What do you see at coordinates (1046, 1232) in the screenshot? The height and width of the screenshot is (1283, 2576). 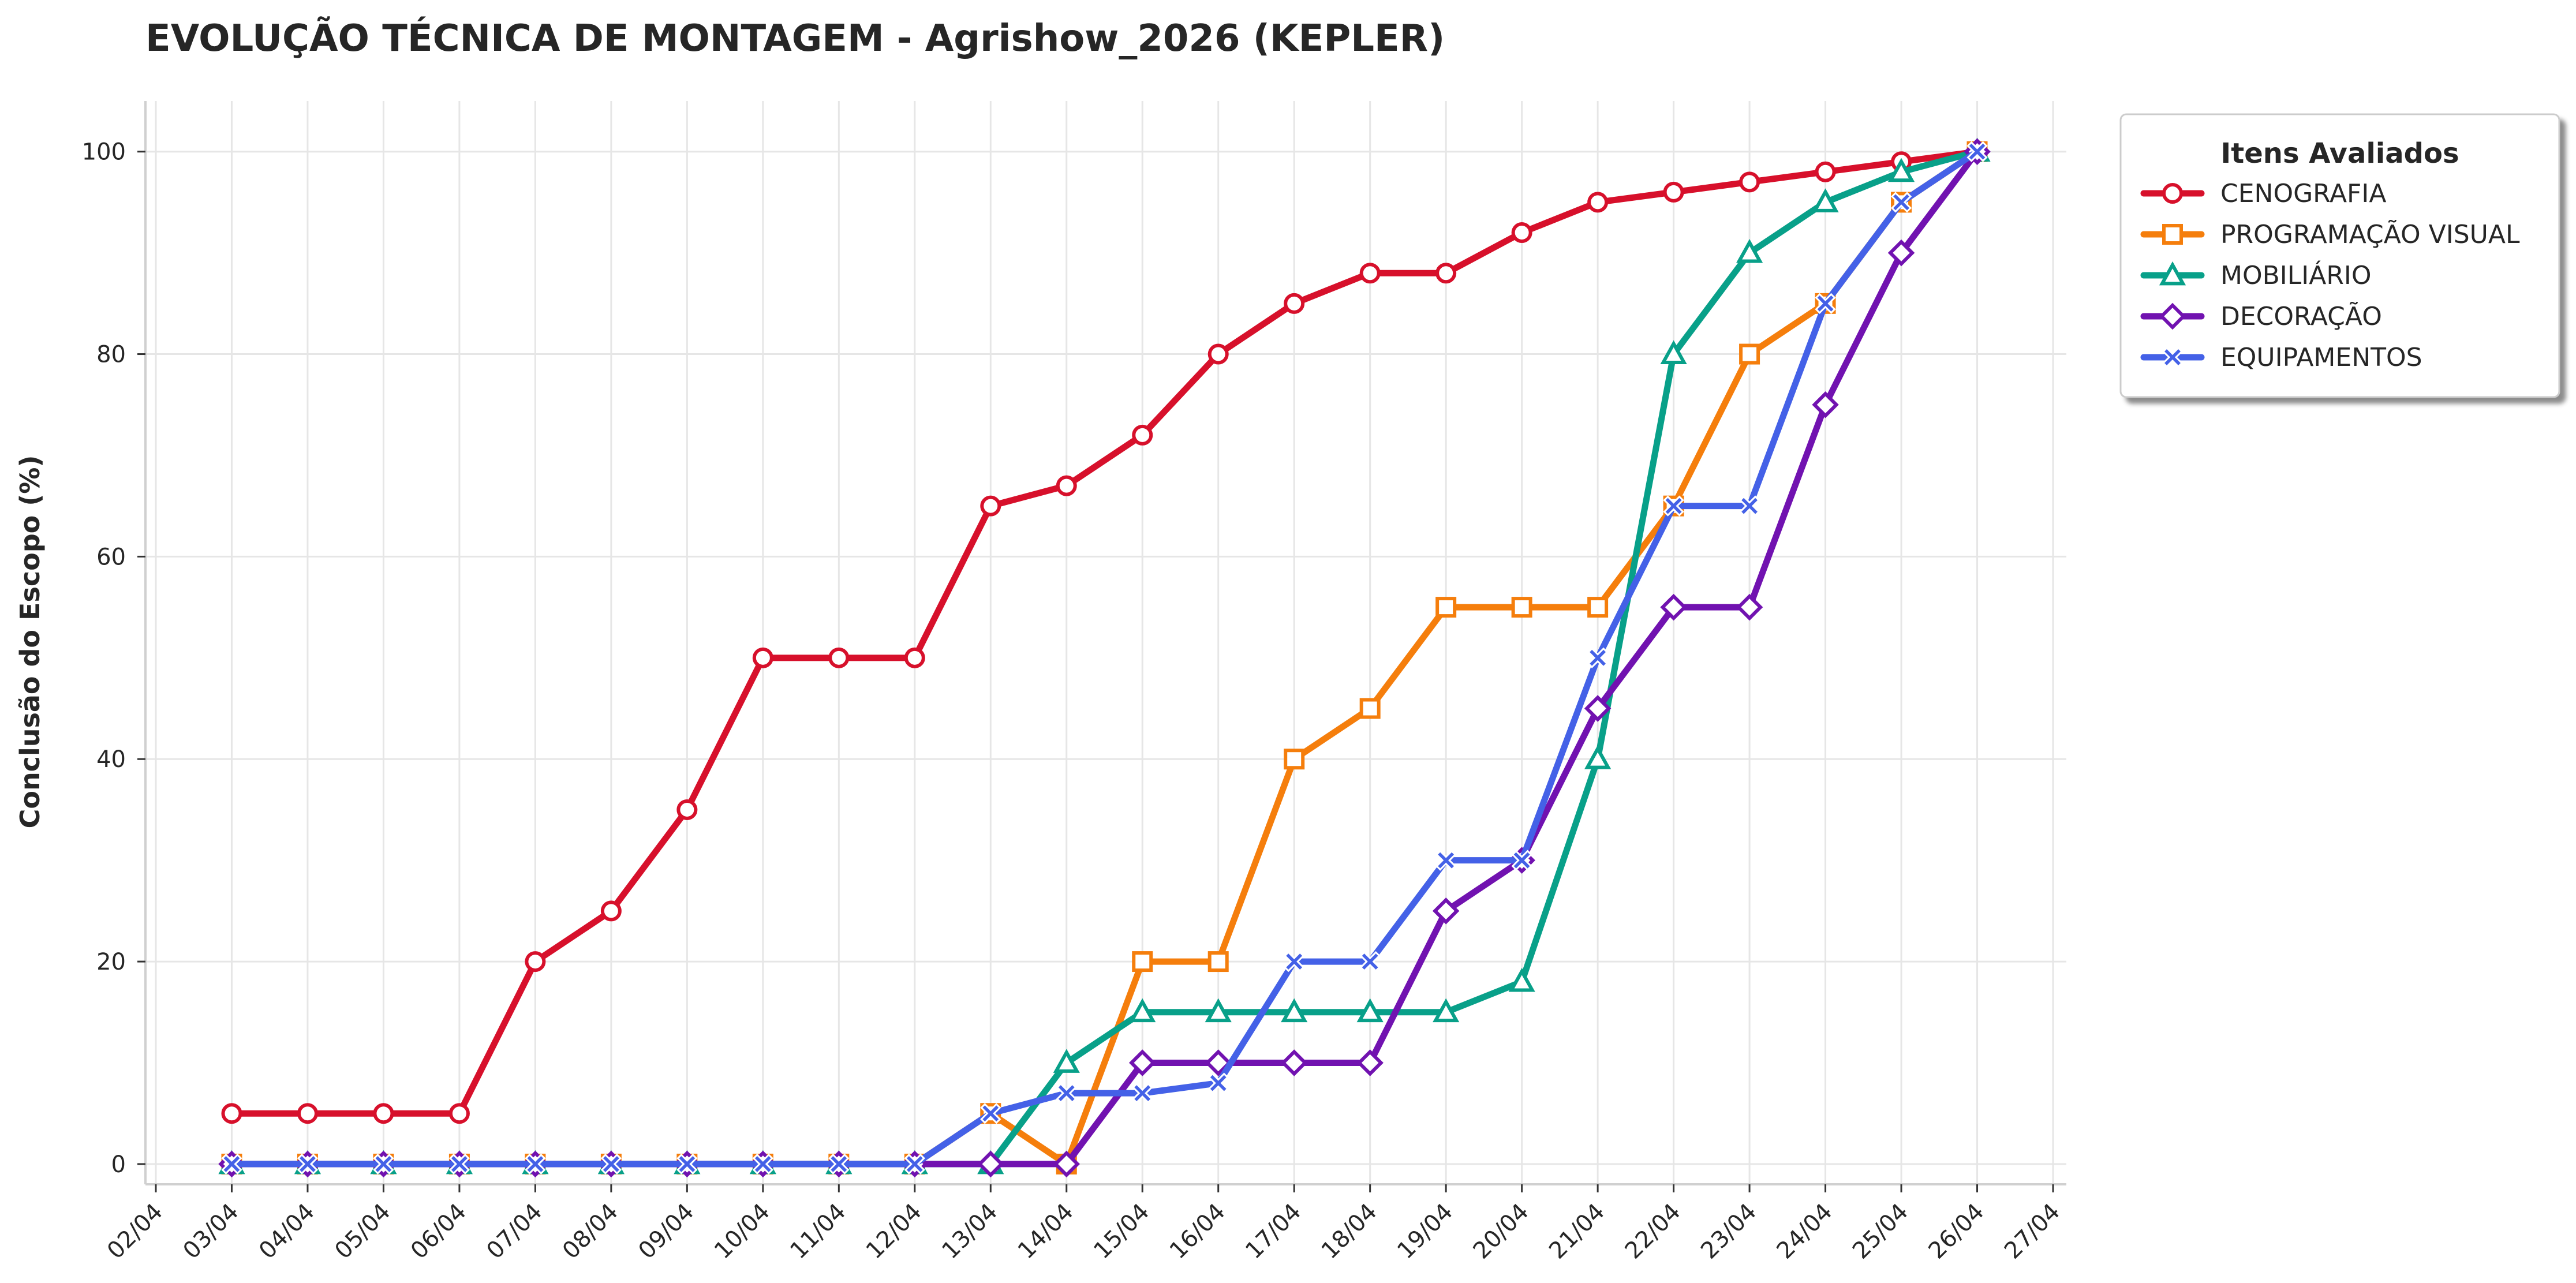 I see `x-tick-label: 14/04` at bounding box center [1046, 1232].